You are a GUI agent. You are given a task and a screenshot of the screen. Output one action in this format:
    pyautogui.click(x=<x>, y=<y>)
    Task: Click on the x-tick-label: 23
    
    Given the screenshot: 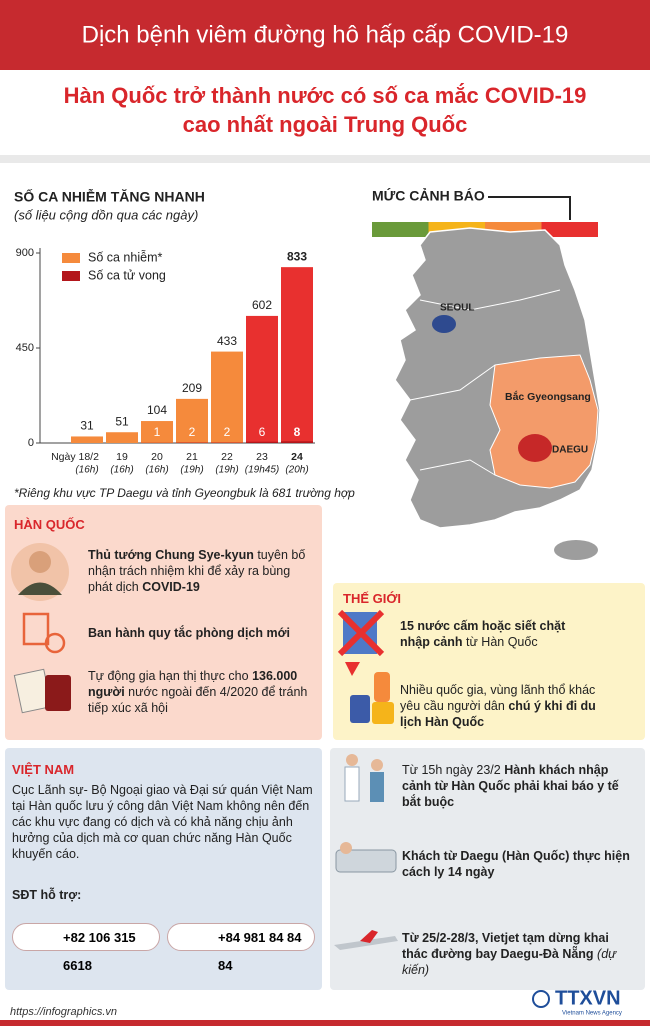 What is the action you would take?
    pyautogui.click(x=262, y=457)
    